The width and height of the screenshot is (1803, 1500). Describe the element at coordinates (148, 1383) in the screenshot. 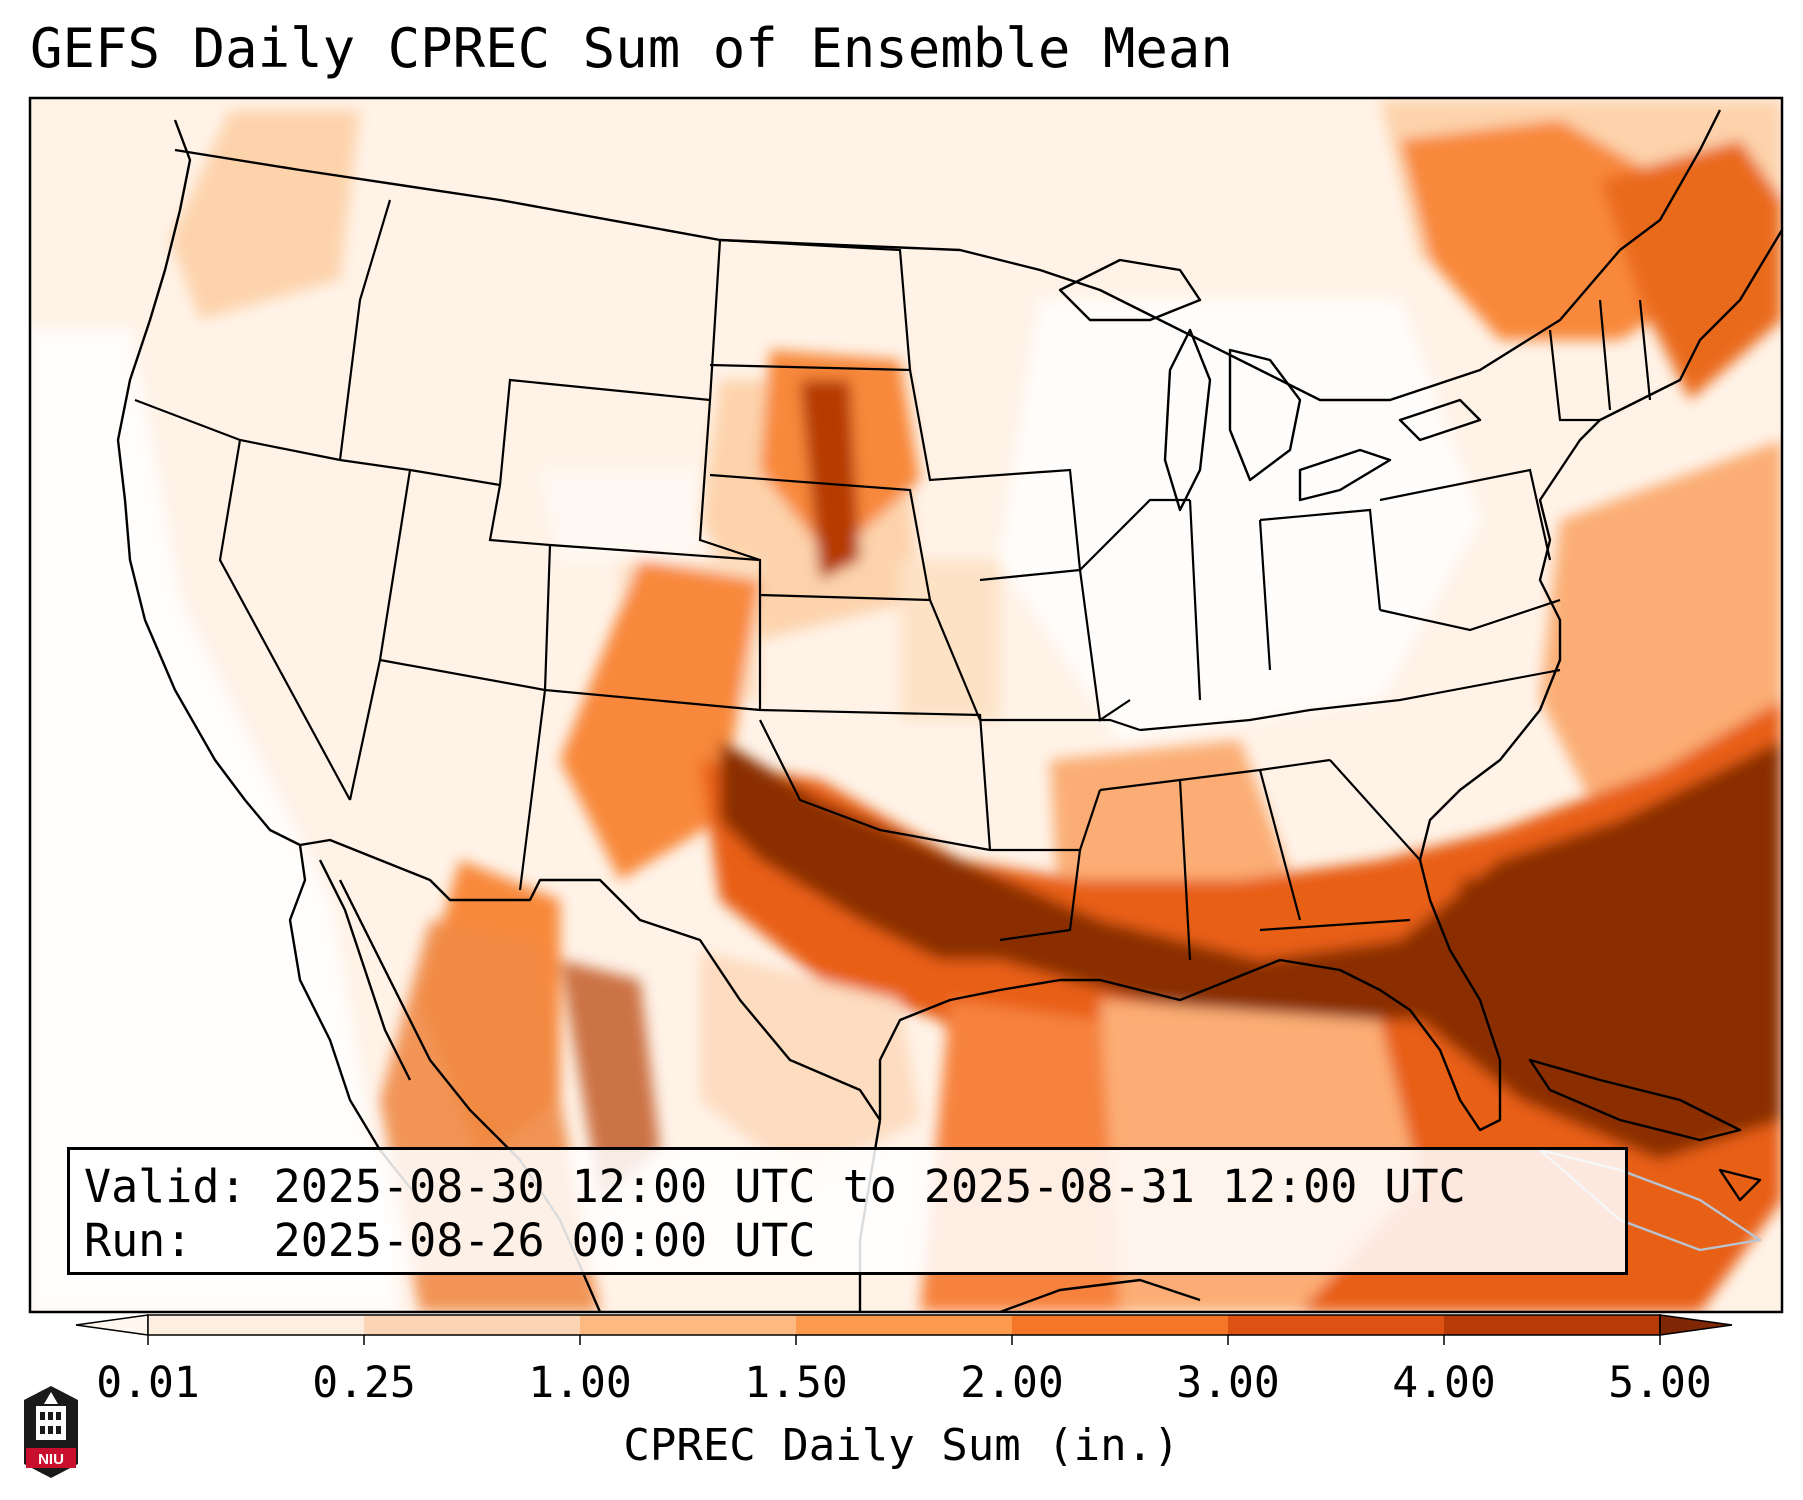

I see `colorbar-tick-label: 0.01` at that location.